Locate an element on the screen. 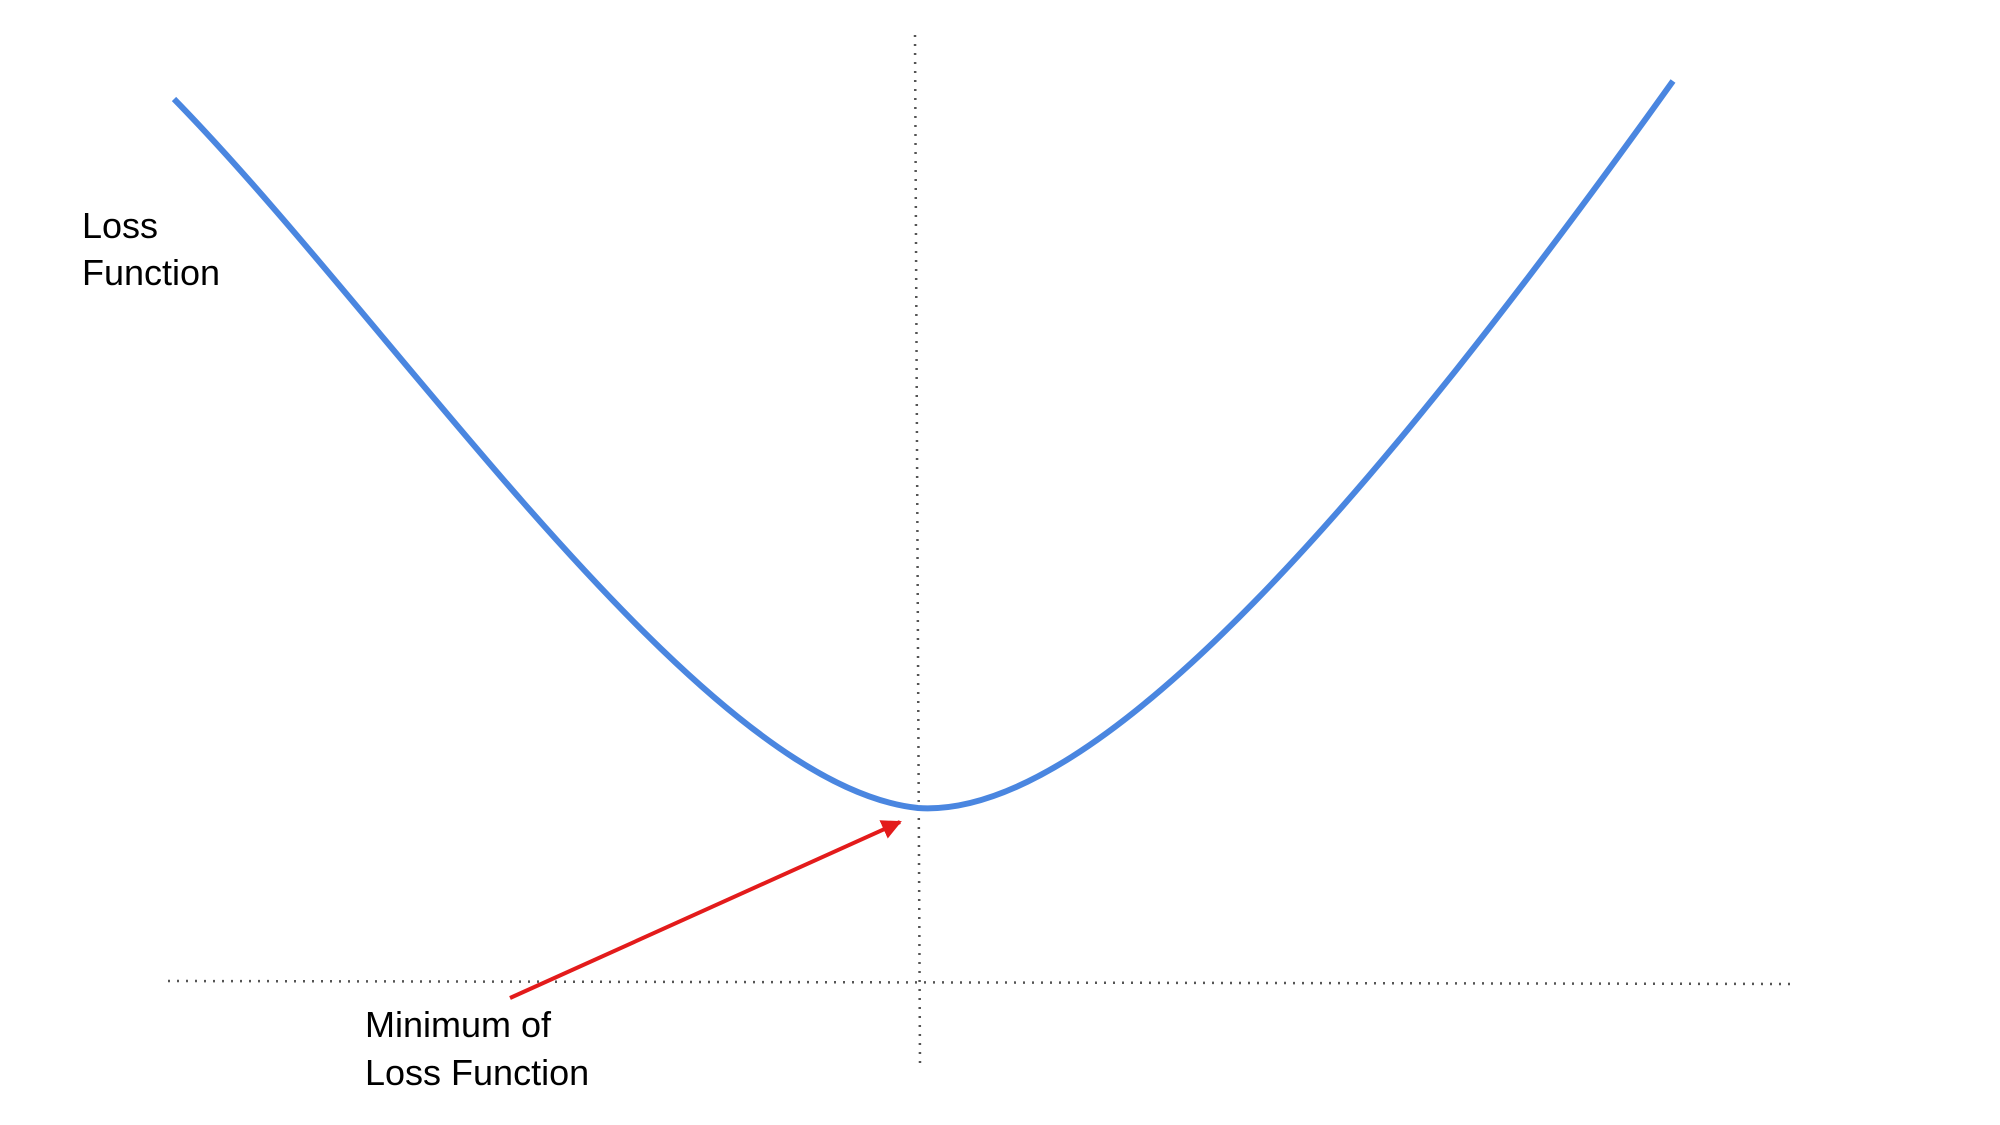 The width and height of the screenshot is (2000, 1125). minimum-label-line1: Minimum of is located at coordinates (458, 1024).